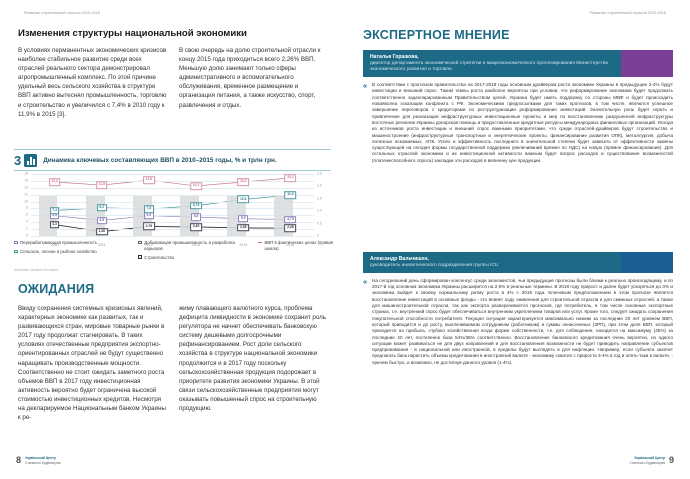  What do you see at coordinates (319, 210) in the screenshot?
I see `y-axis-tick-right: 1,0` at bounding box center [319, 210].